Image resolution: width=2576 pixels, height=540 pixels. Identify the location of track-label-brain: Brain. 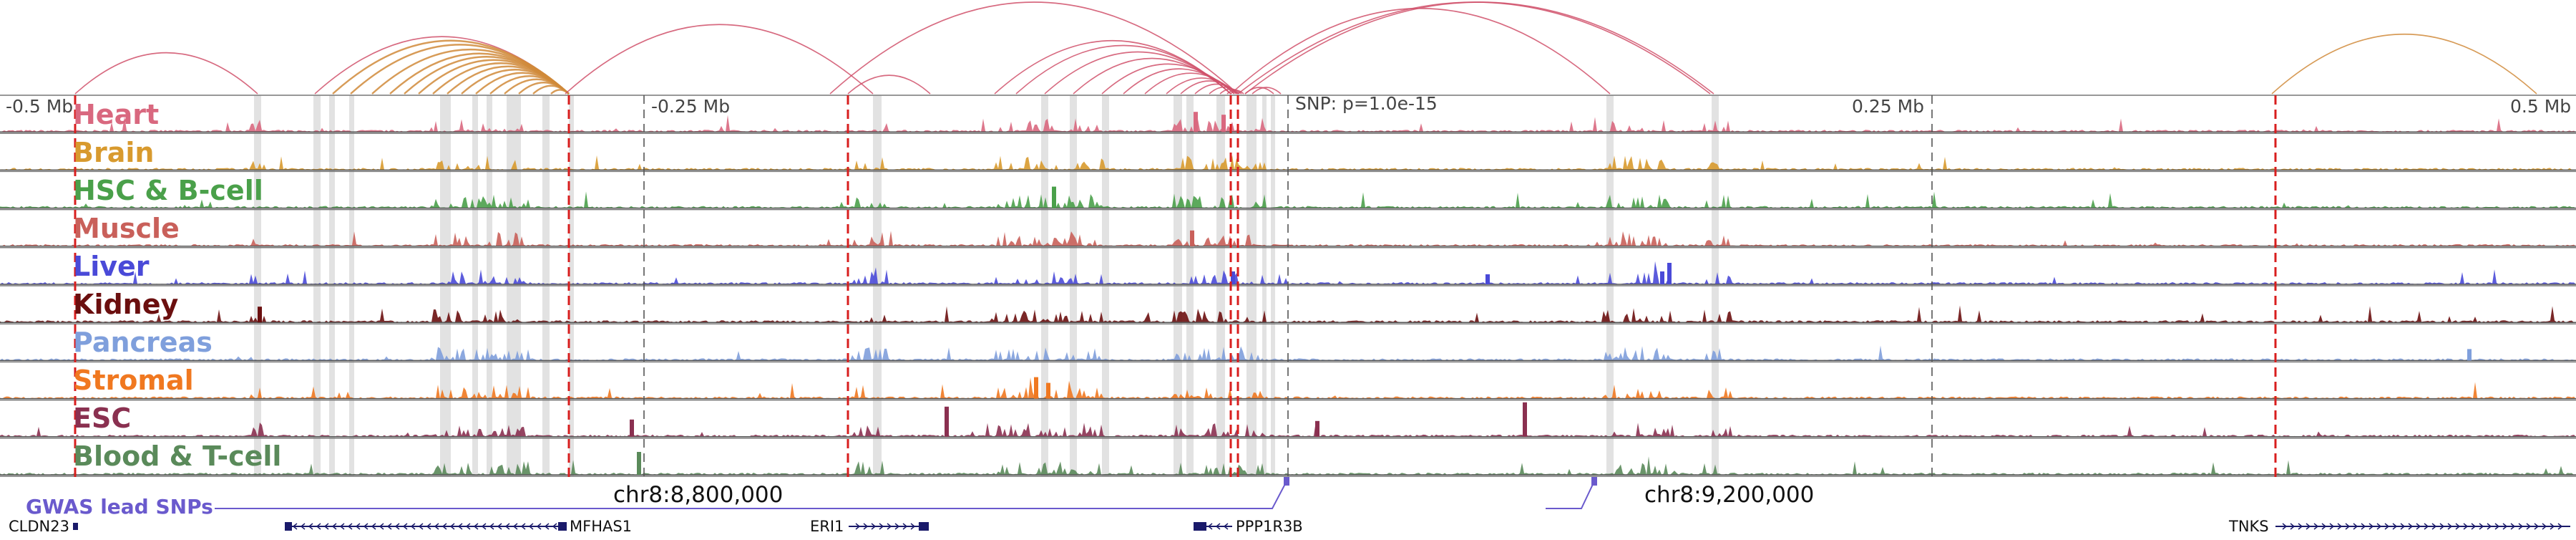
(114, 152).